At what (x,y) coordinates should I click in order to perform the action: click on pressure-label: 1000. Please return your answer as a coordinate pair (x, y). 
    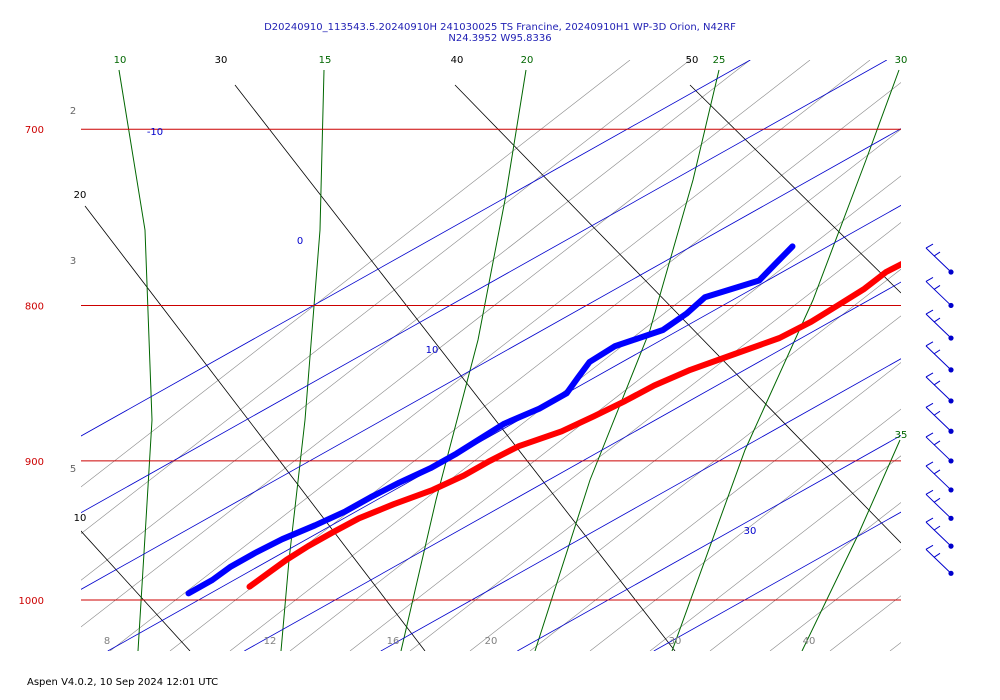
    Looking at the image, I should click on (31, 601).